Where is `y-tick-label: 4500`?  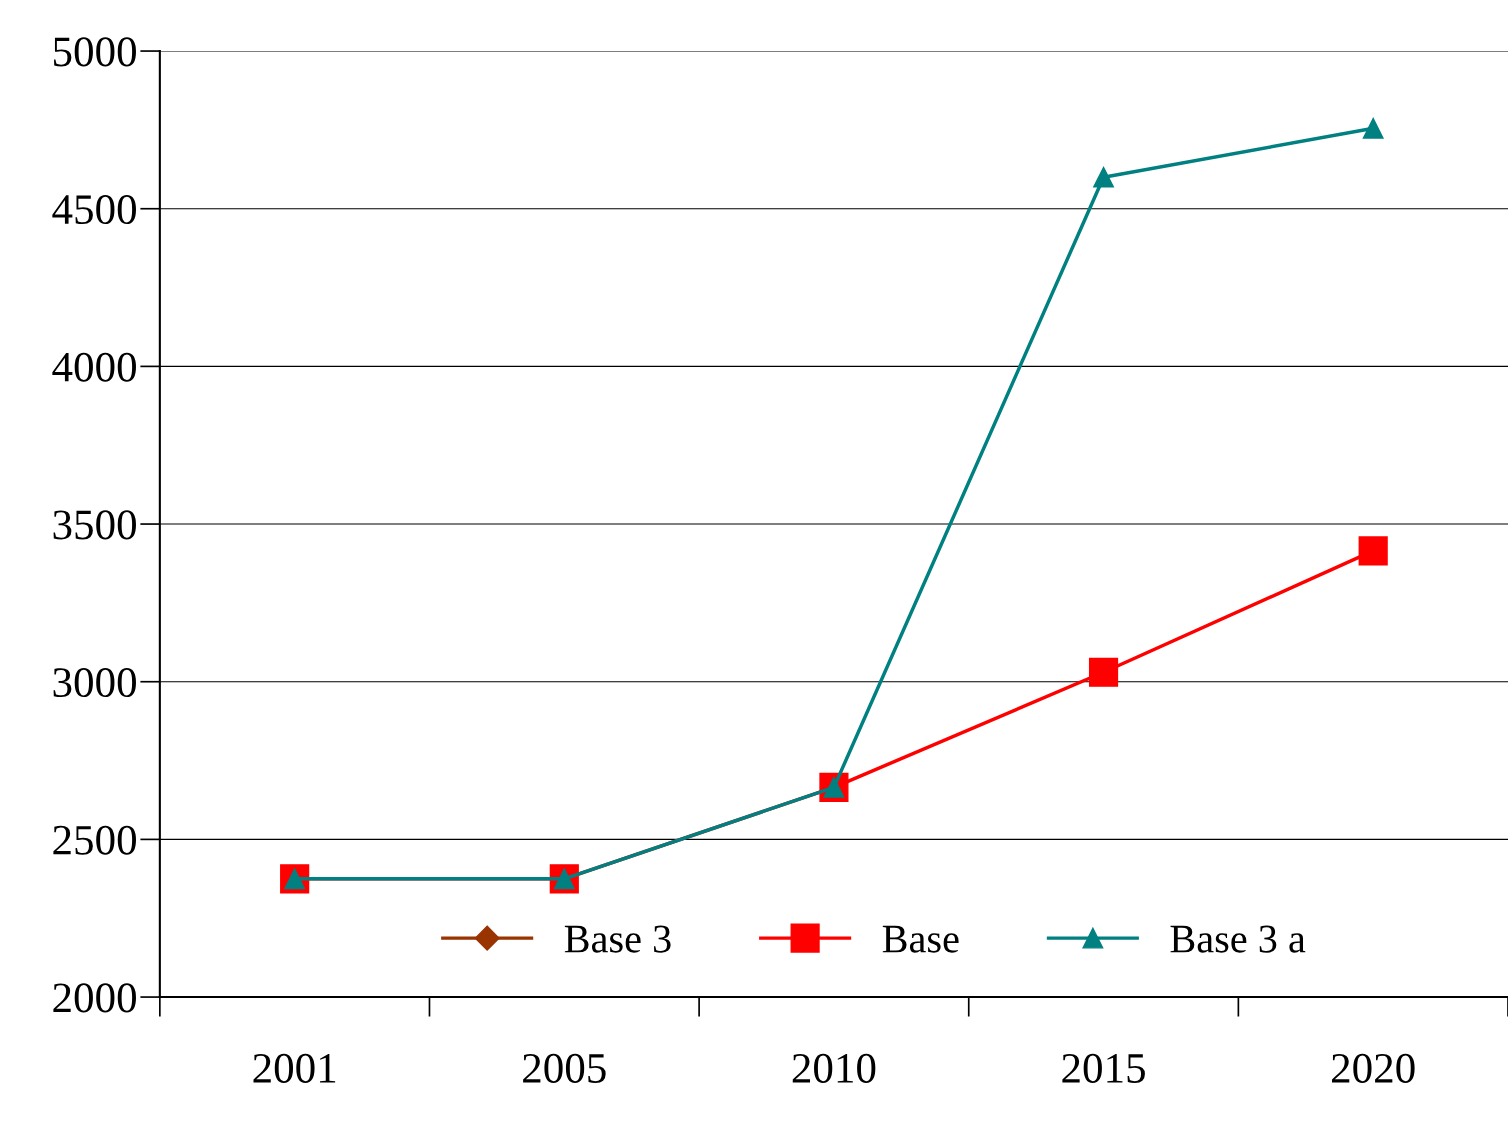 y-tick-label: 4500 is located at coordinates (94, 210).